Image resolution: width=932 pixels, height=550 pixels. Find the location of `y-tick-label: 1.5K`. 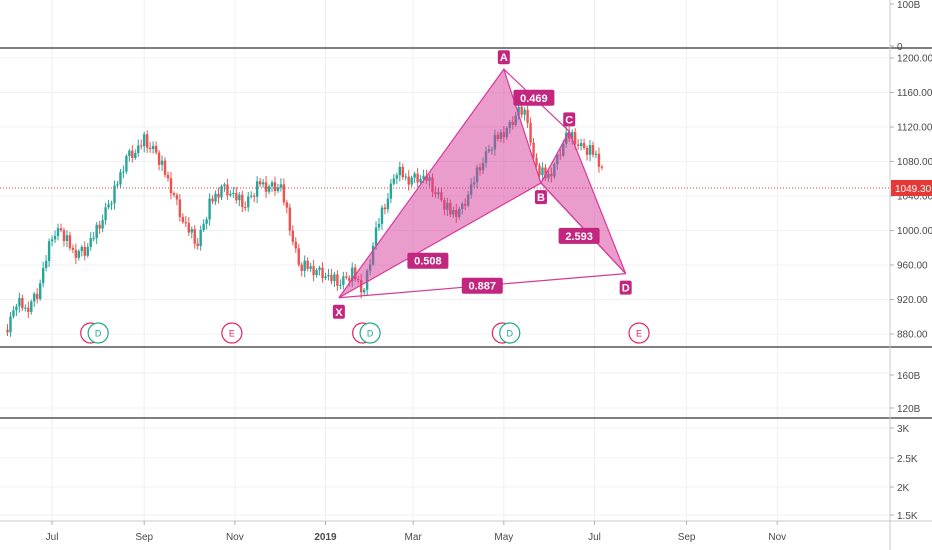

y-tick-label: 1.5K is located at coordinates (907, 516).